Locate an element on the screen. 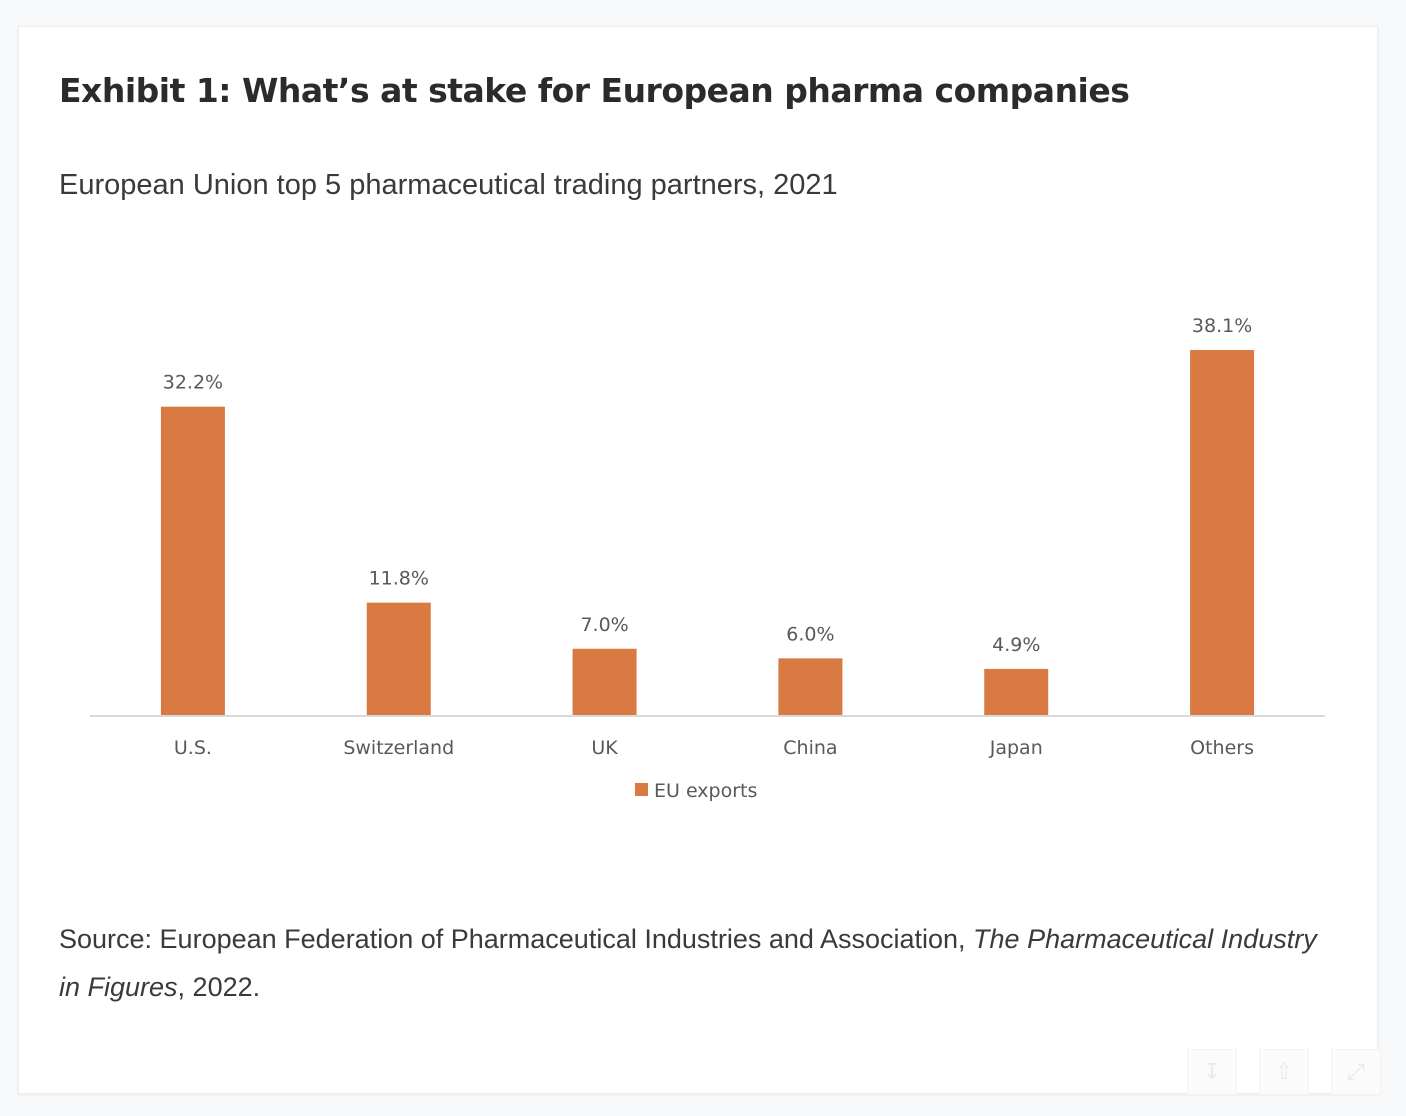  exhibit-toolbar: ↧ ⇧ ⤢ is located at coordinates (1284, 1072).